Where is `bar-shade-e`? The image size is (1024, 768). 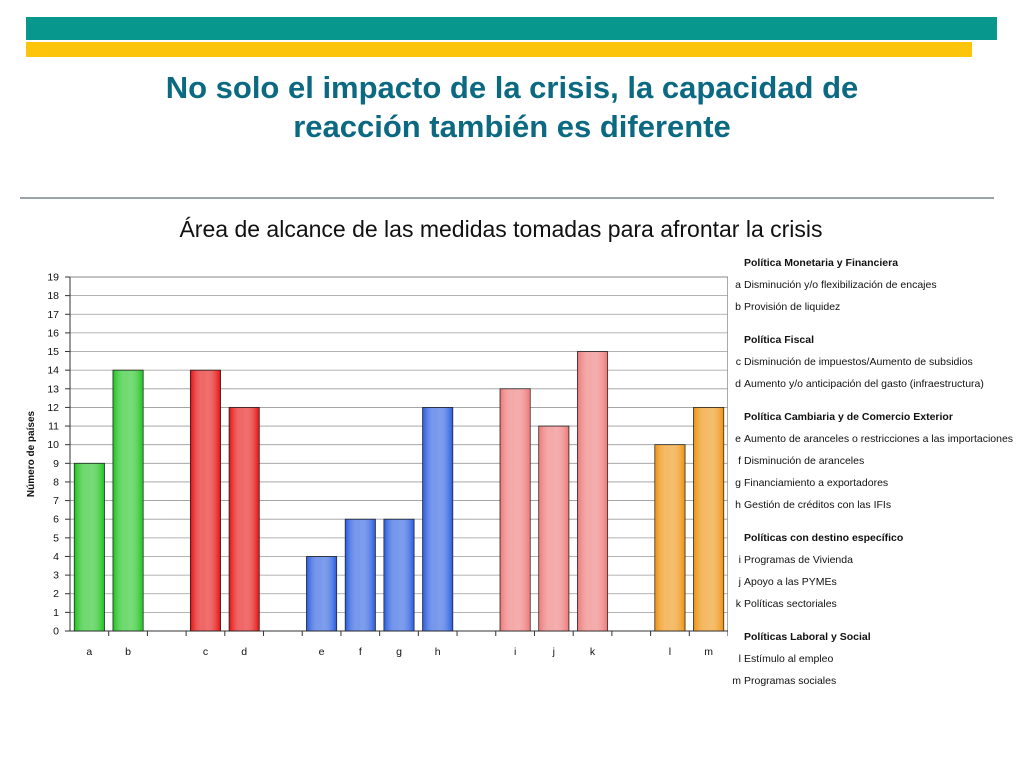 bar-shade-e is located at coordinates (321, 593).